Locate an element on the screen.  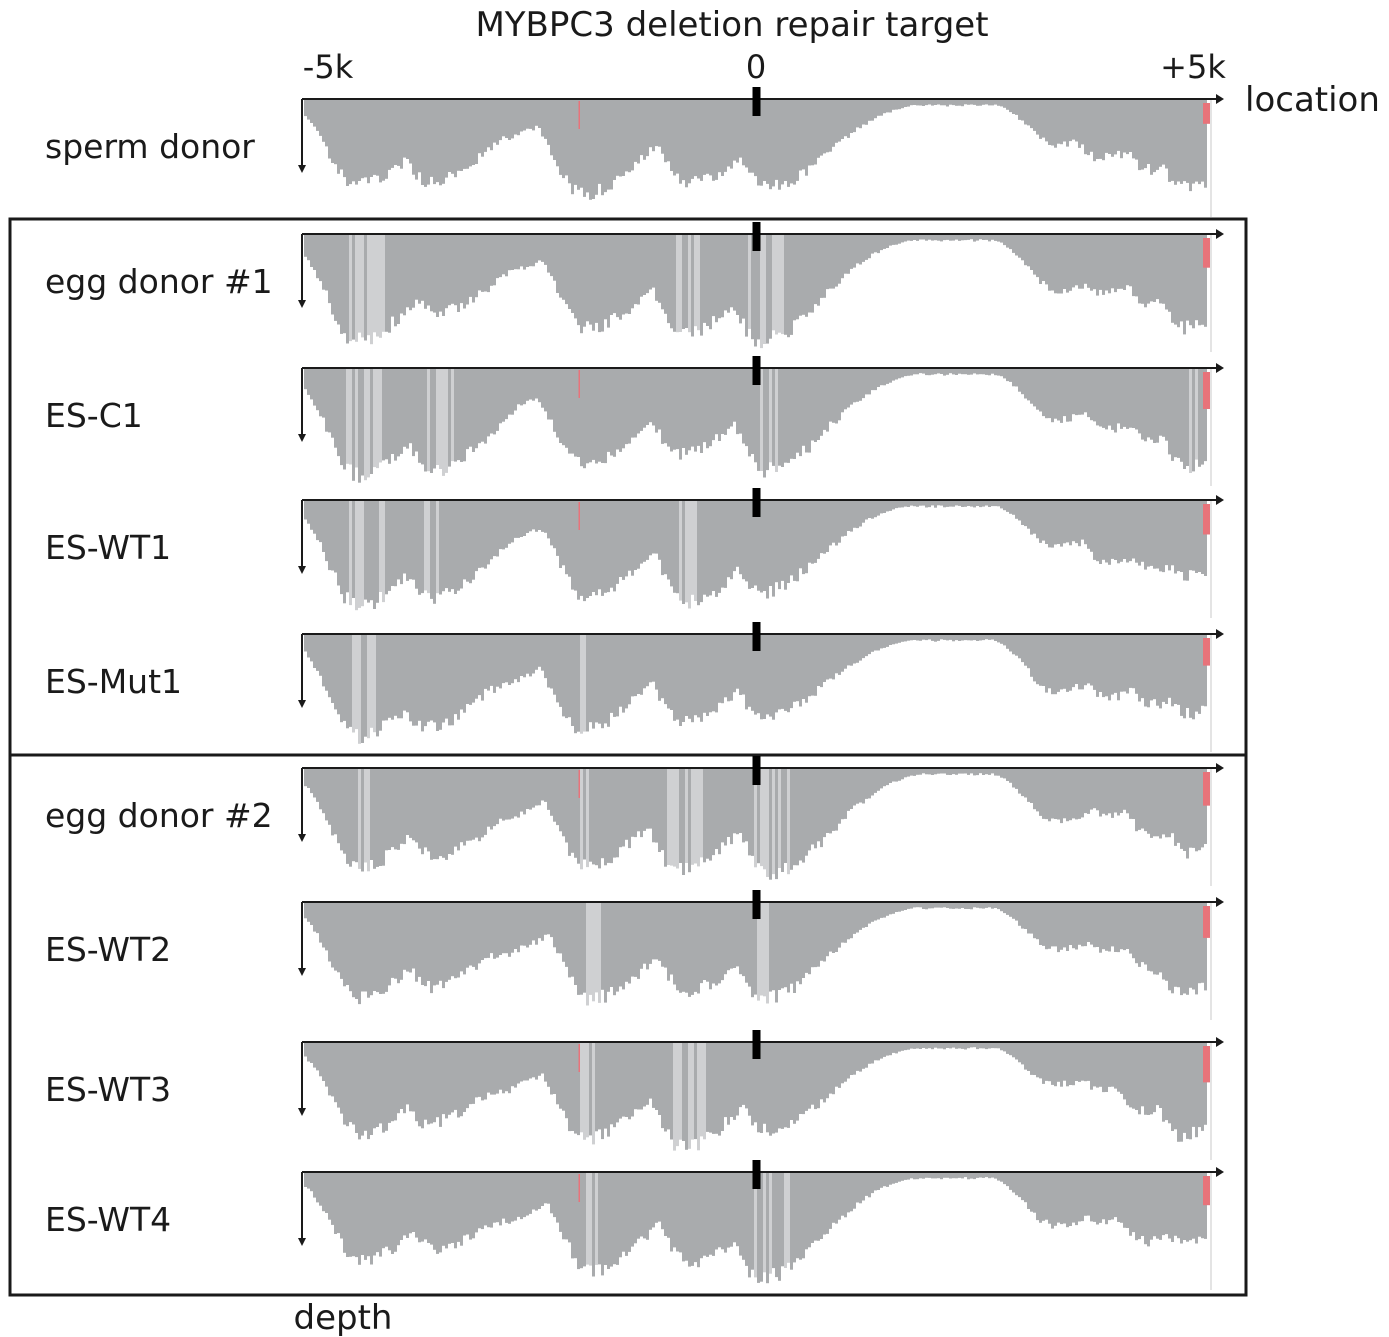
target-marker is located at coordinates (756, 1174).